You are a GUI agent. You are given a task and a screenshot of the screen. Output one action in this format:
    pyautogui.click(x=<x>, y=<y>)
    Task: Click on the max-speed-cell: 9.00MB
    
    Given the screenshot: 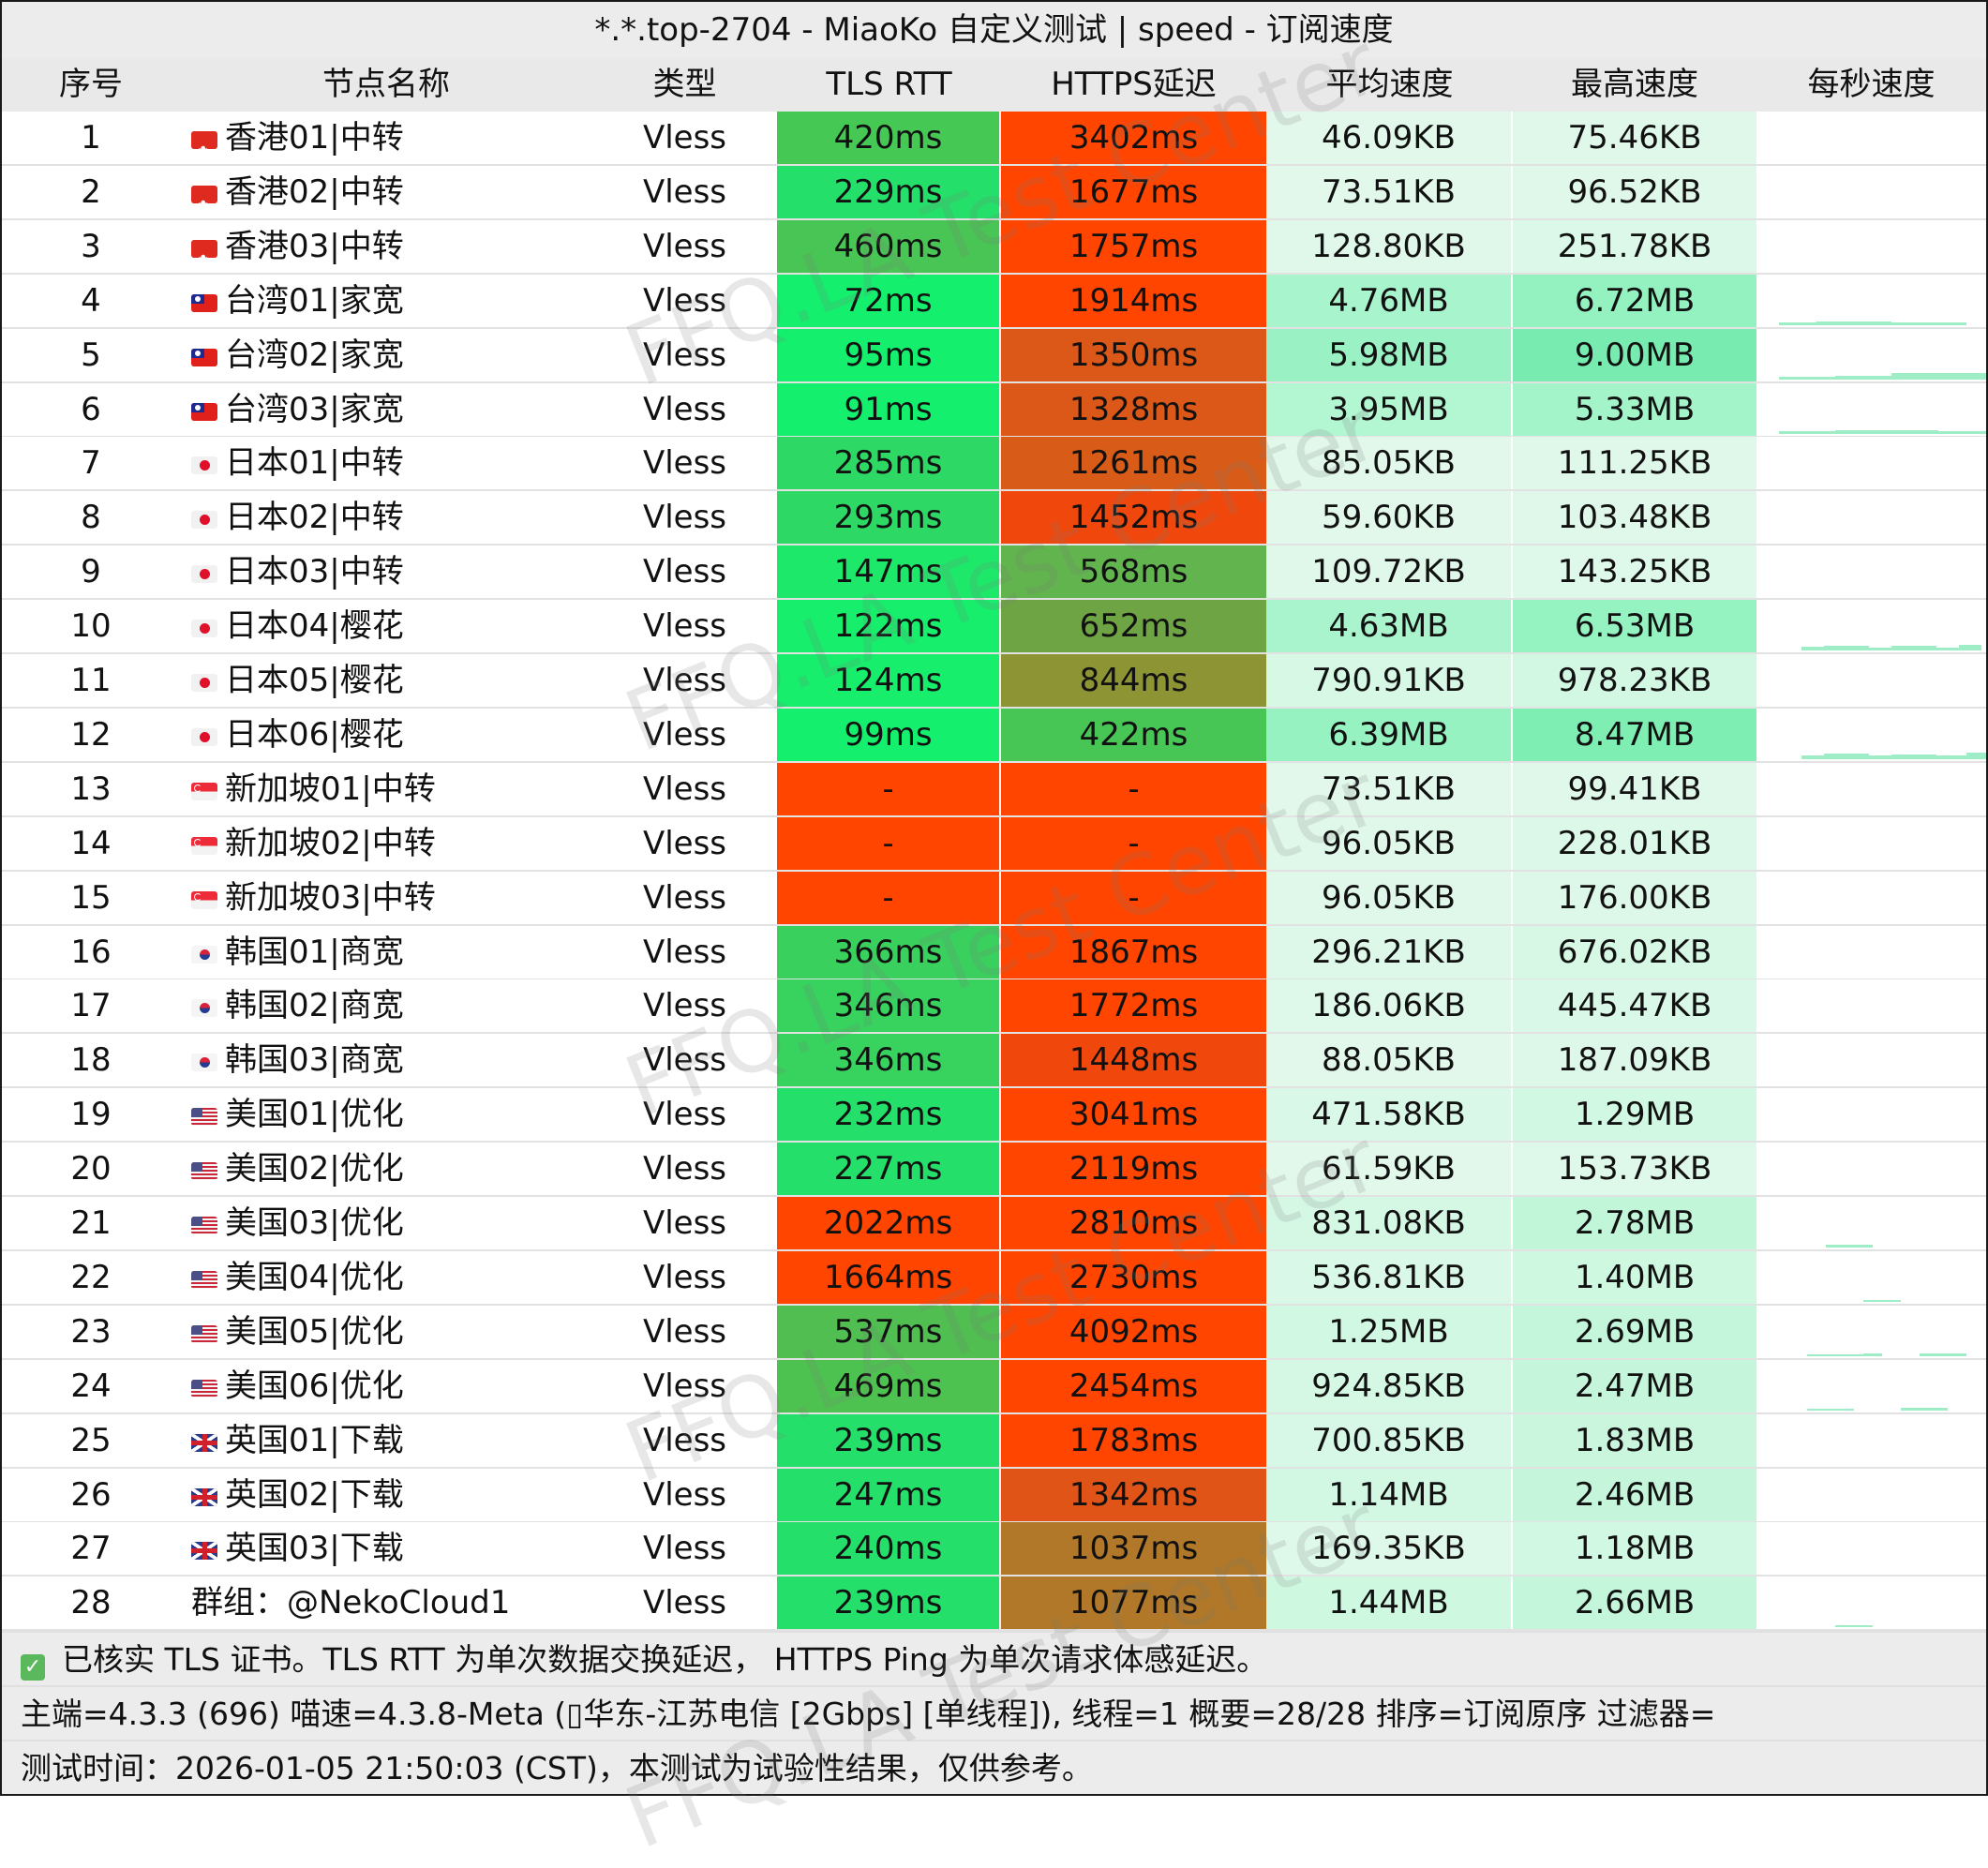 What is the action you would take?
    pyautogui.click(x=1634, y=354)
    